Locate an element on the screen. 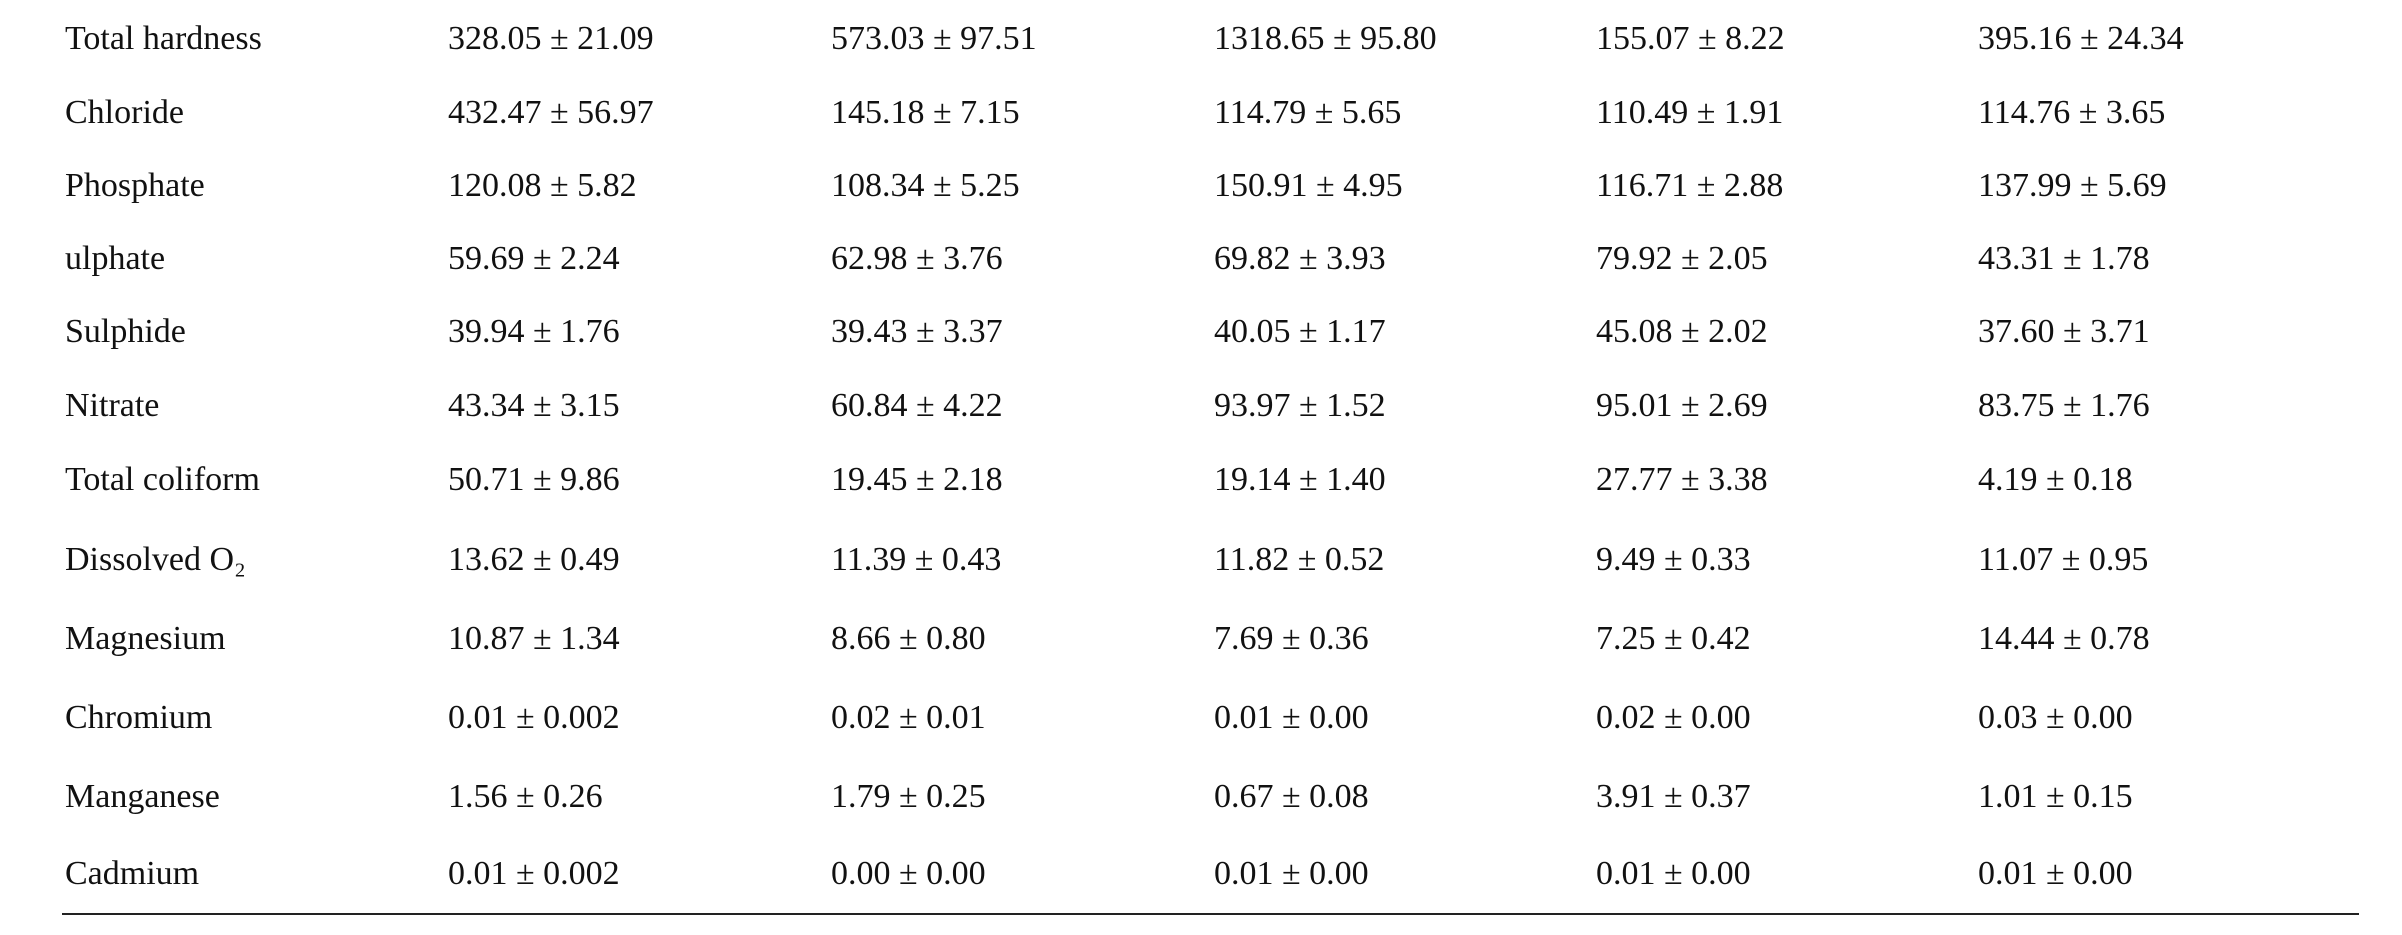  cell-value: 110.49 ± 1.91 is located at coordinates (1690, 112).